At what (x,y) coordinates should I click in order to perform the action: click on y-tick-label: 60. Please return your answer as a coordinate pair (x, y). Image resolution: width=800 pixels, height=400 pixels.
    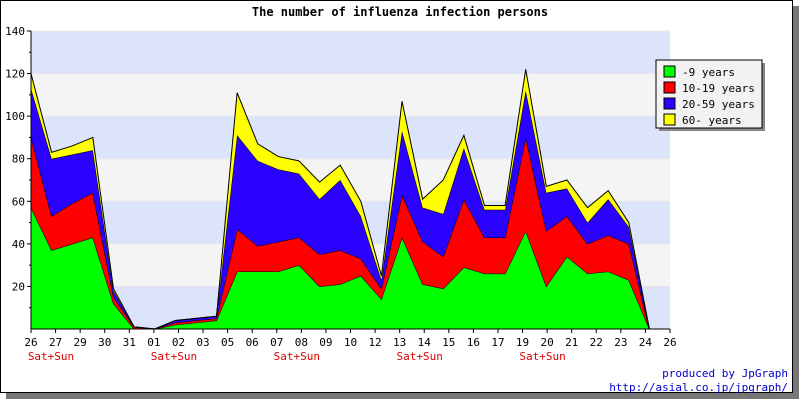
    Looking at the image, I should click on (18, 201).